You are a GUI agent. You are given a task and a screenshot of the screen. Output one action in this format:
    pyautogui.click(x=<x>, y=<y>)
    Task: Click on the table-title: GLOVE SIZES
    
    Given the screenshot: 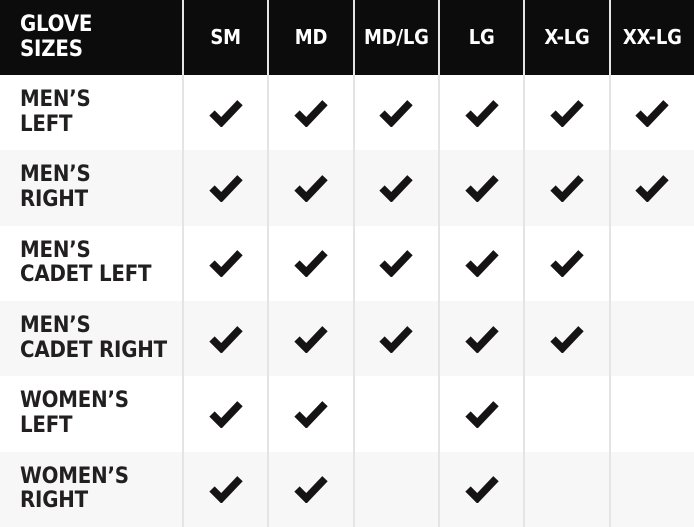 What is the action you would take?
    pyautogui.click(x=56, y=36)
    